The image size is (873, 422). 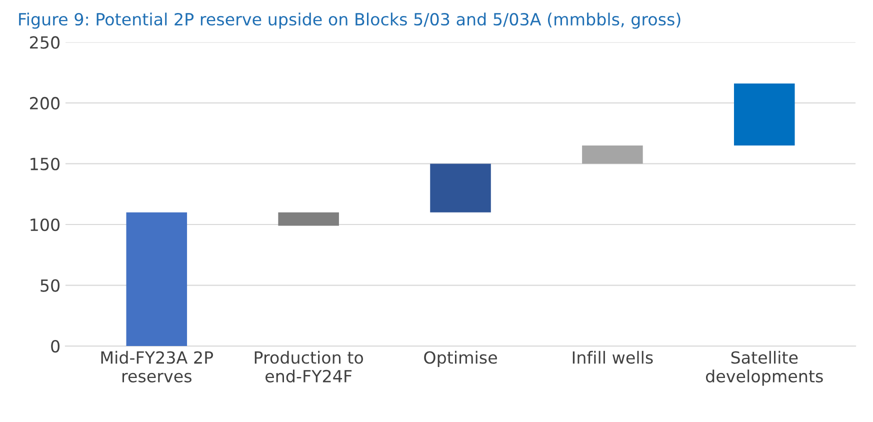 I want to click on y-tick-label: 150, so click(x=45, y=164).